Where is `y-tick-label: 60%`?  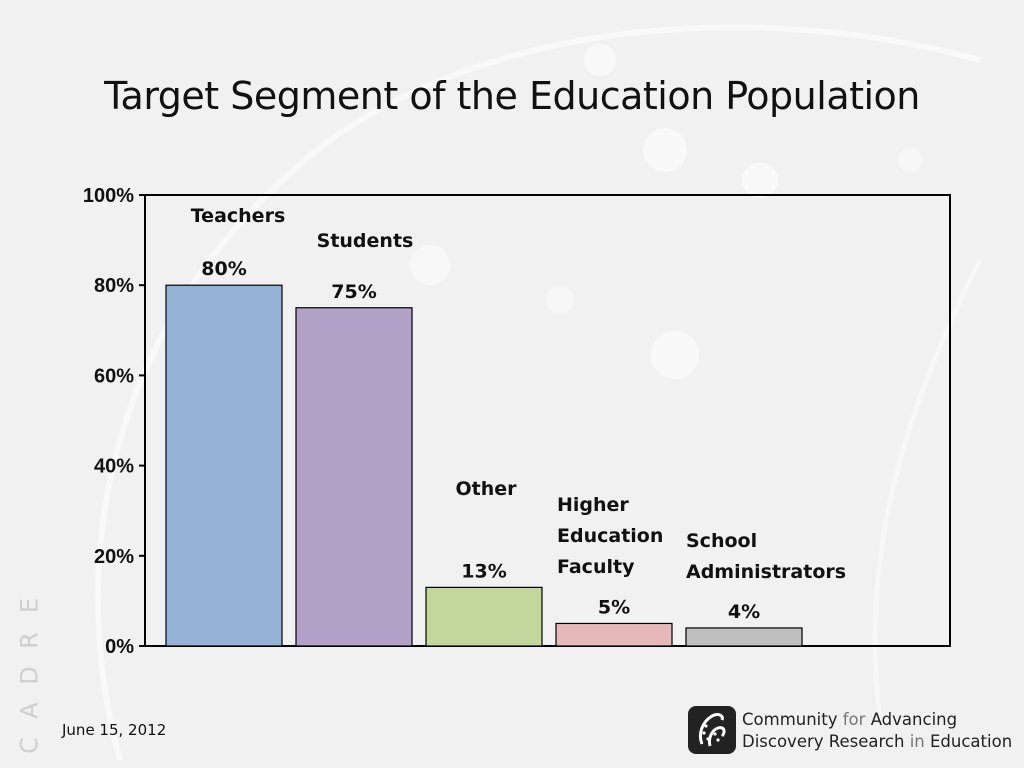
y-tick-label: 60% is located at coordinates (114, 376).